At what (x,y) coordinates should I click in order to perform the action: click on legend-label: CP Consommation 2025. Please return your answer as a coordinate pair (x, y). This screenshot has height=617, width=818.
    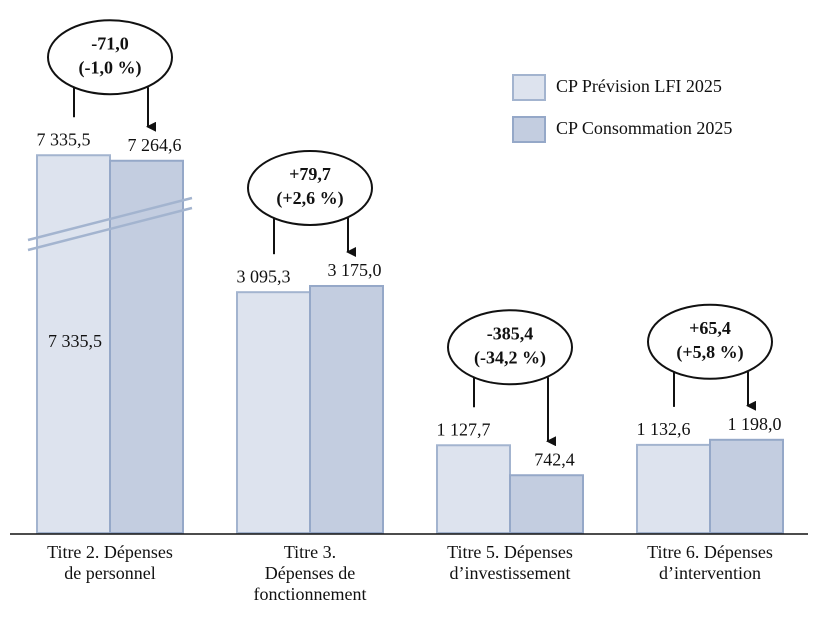
    Looking at the image, I should click on (644, 128).